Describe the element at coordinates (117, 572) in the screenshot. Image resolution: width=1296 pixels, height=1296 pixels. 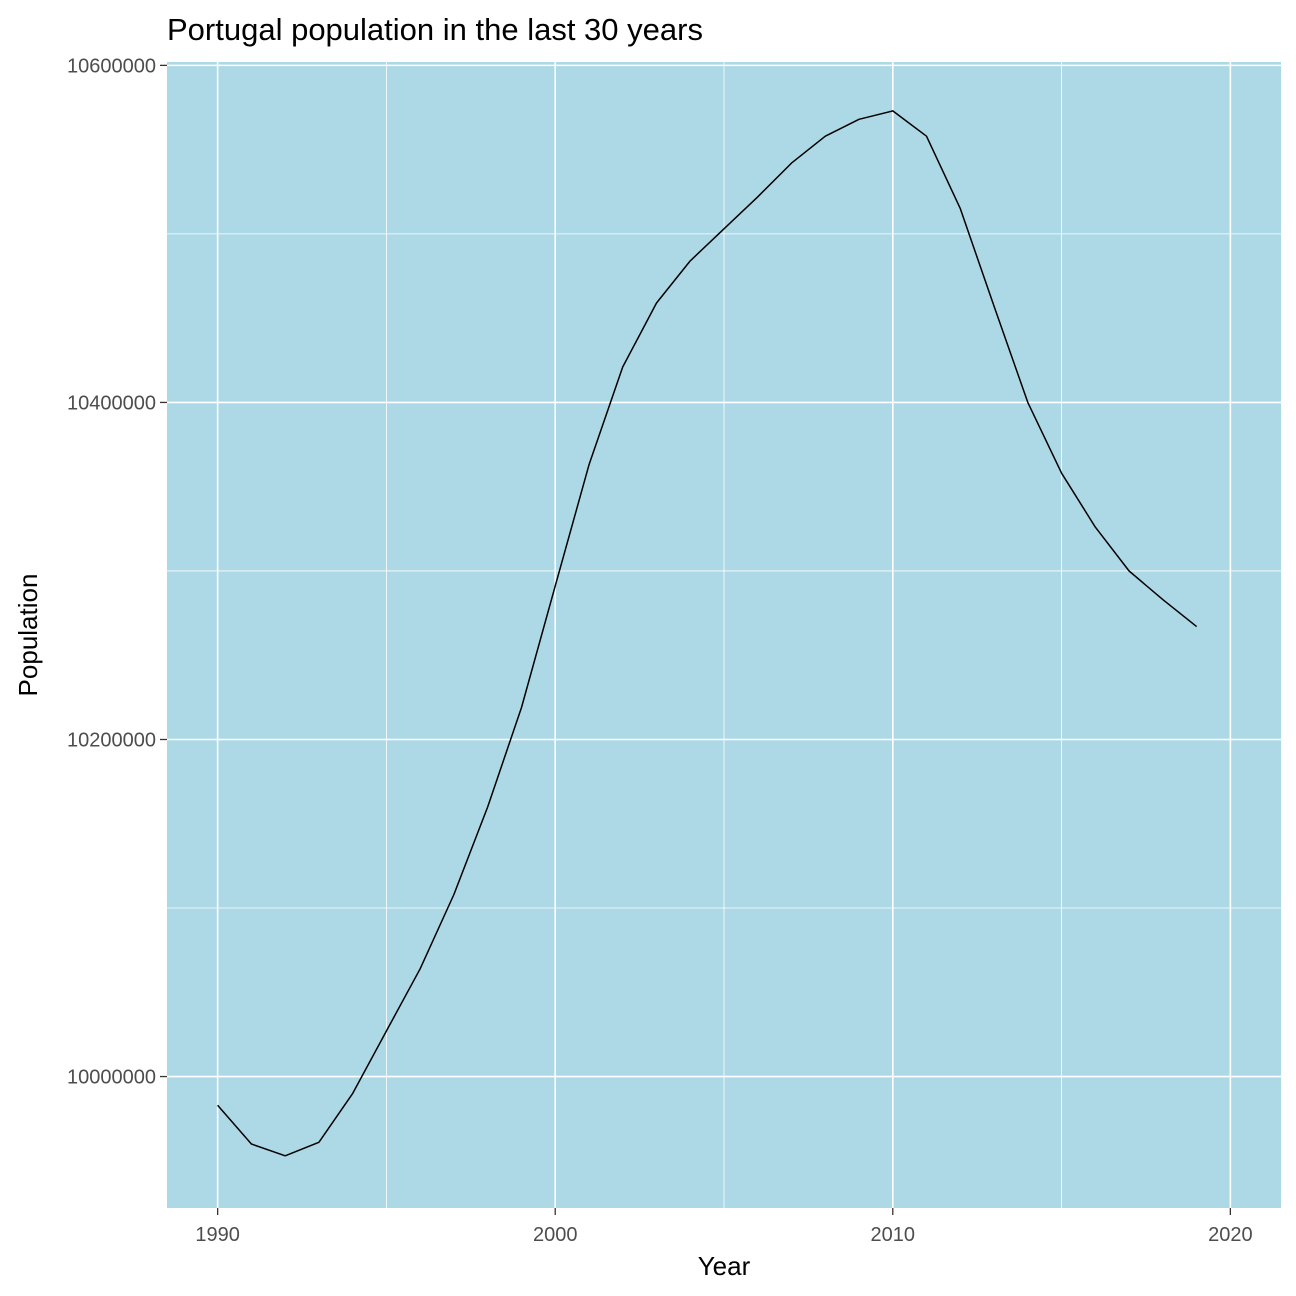
I see `y-axis-ticks: 10000000 10200000 10400000 10600000` at that location.